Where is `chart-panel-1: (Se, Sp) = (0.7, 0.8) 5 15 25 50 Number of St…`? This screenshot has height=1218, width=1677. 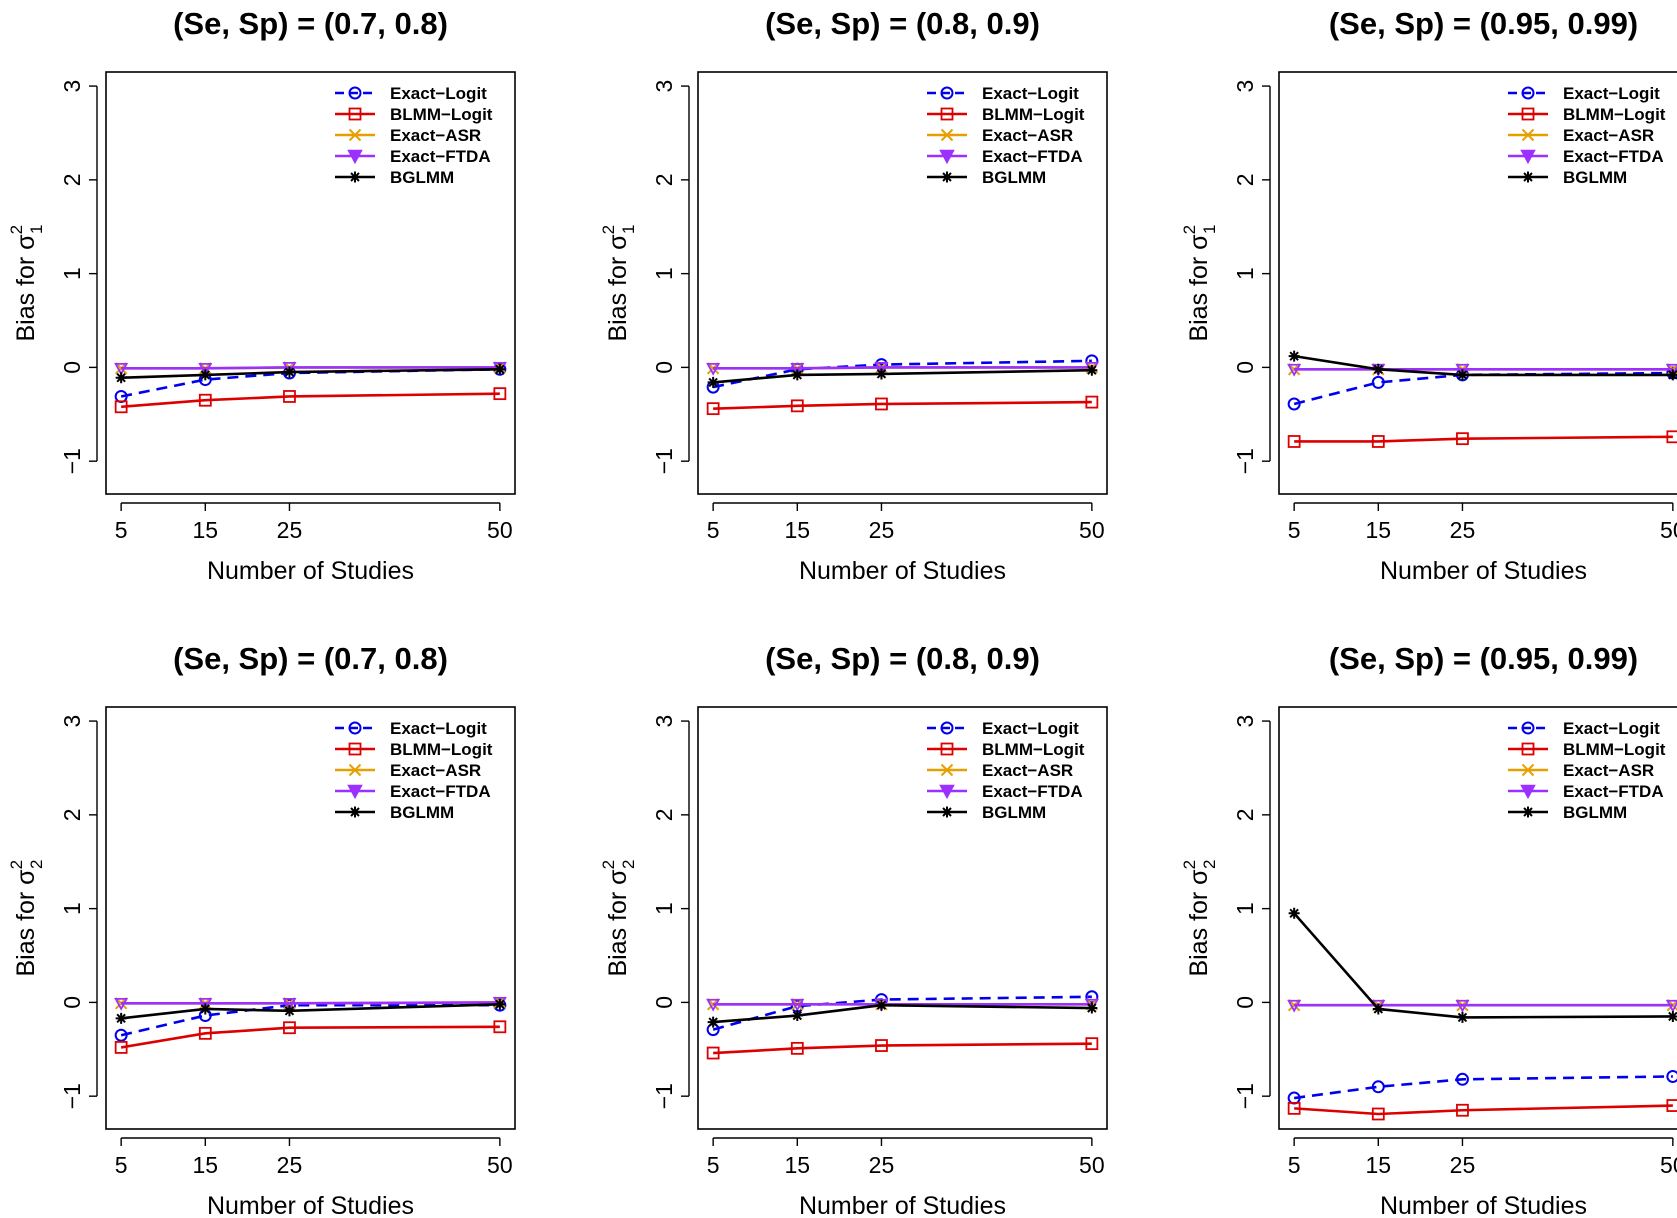
chart-panel-1: (Se, Sp) = (0.7, 0.8) 5 15 25 50 Number of St… is located at coordinates (261, 295).